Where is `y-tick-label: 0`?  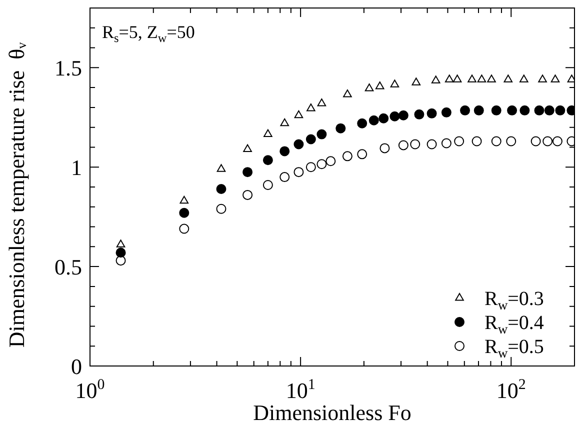
y-tick-label: 0 is located at coordinates (76, 366).